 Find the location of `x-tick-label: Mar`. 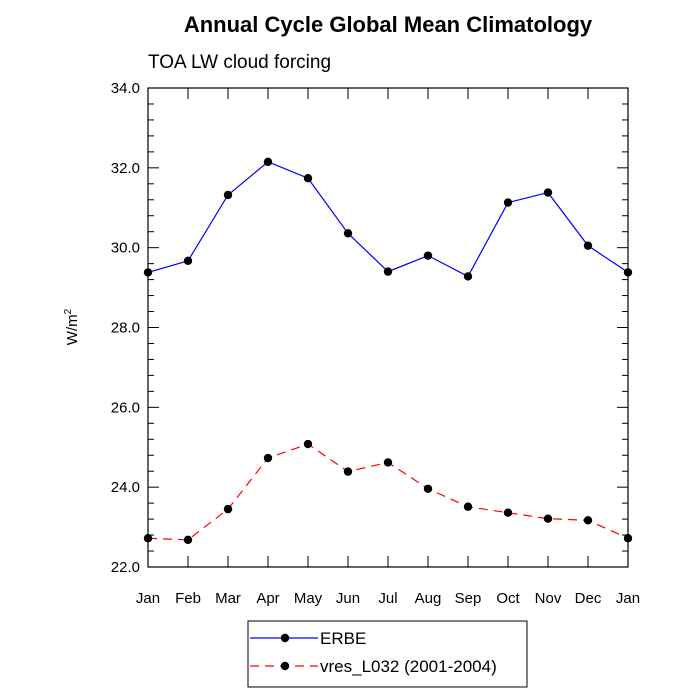

x-tick-label: Mar is located at coordinates (228, 598).